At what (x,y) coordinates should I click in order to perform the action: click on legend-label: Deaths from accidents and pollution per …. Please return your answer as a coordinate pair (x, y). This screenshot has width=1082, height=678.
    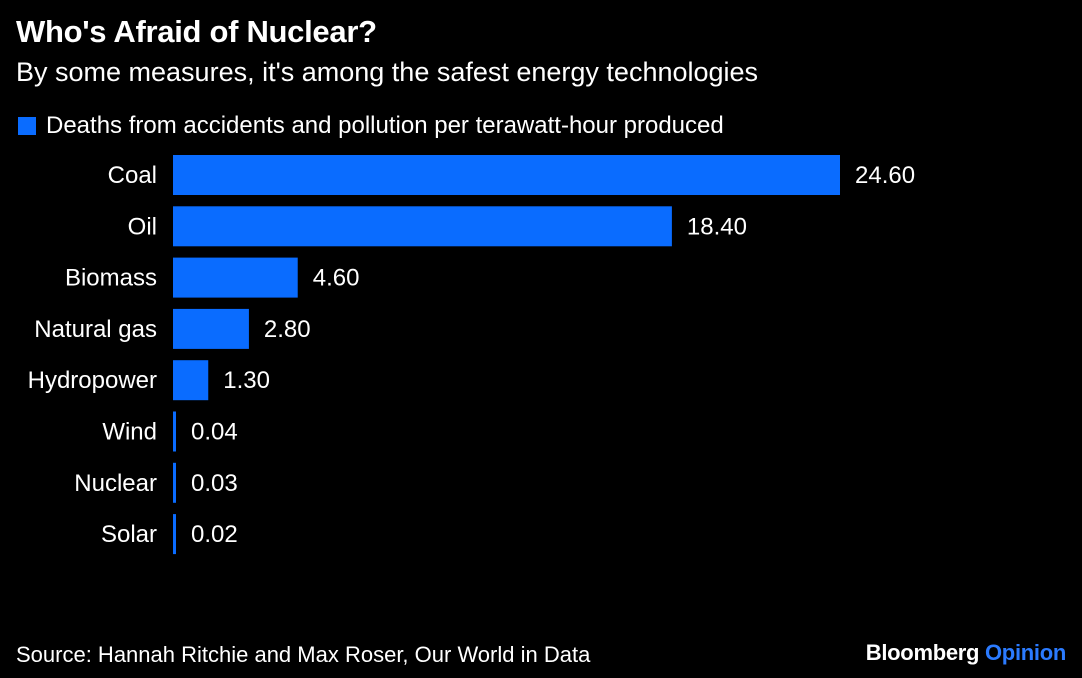
    Looking at the image, I should click on (385, 125).